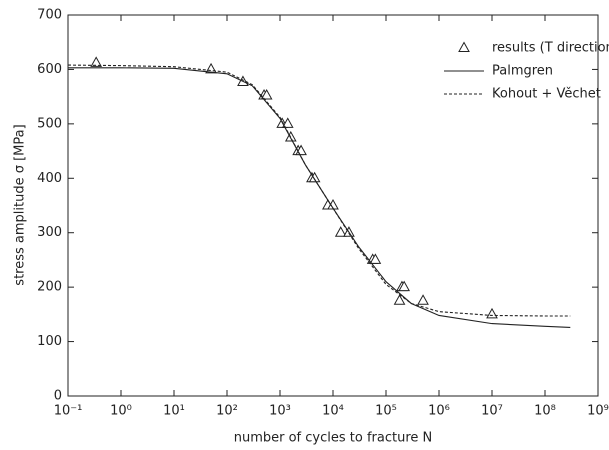  I want to click on x-tick-label: 10³, so click(280, 411).